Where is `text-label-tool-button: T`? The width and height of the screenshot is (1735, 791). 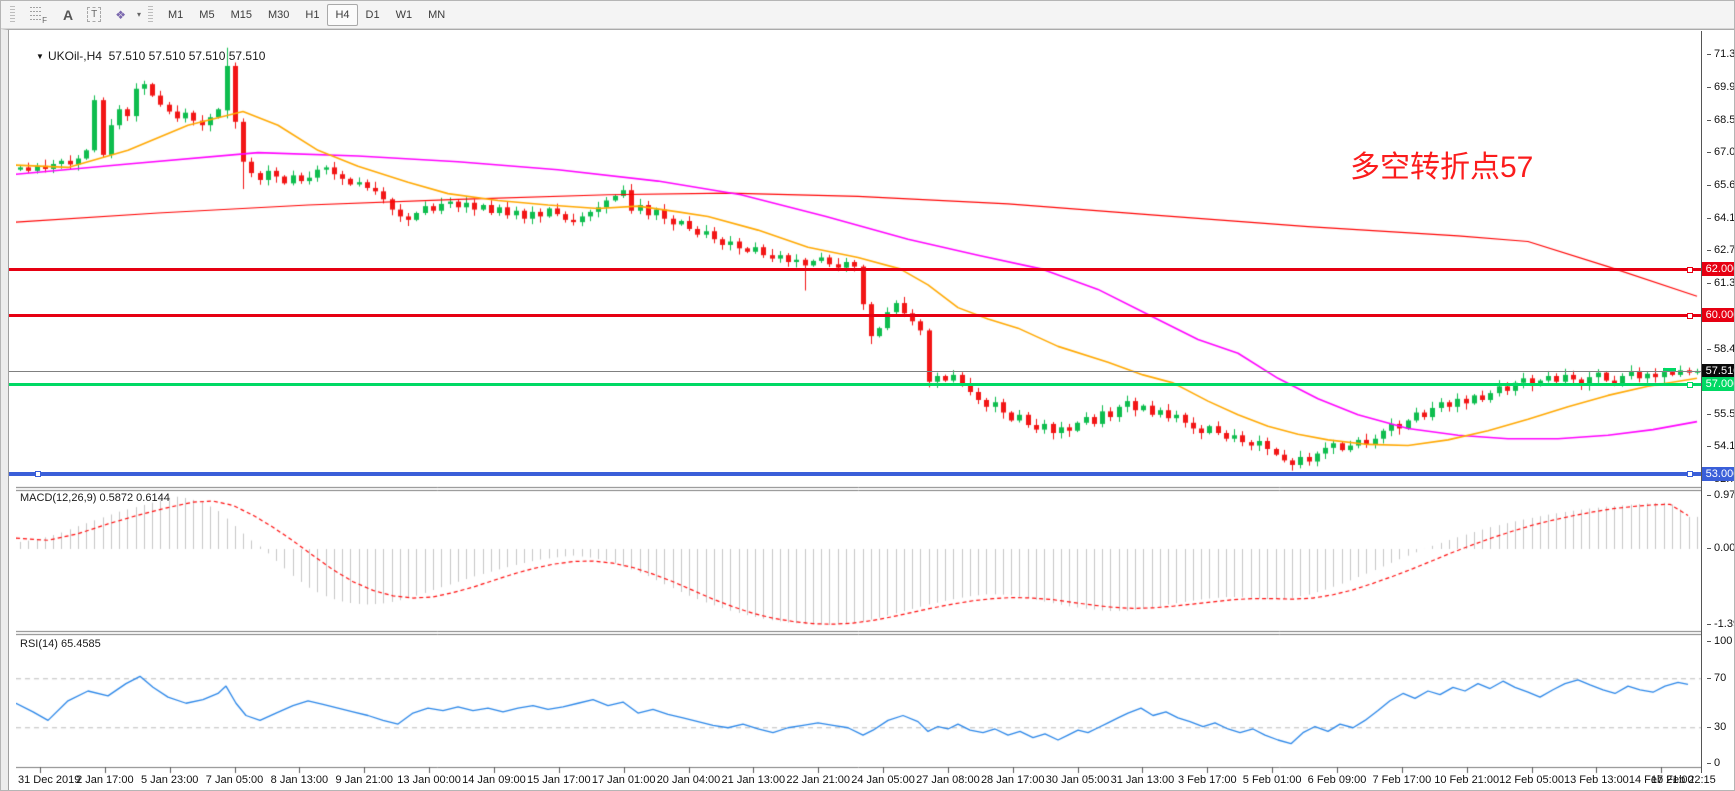 text-label-tool-button: T is located at coordinates (94, 15).